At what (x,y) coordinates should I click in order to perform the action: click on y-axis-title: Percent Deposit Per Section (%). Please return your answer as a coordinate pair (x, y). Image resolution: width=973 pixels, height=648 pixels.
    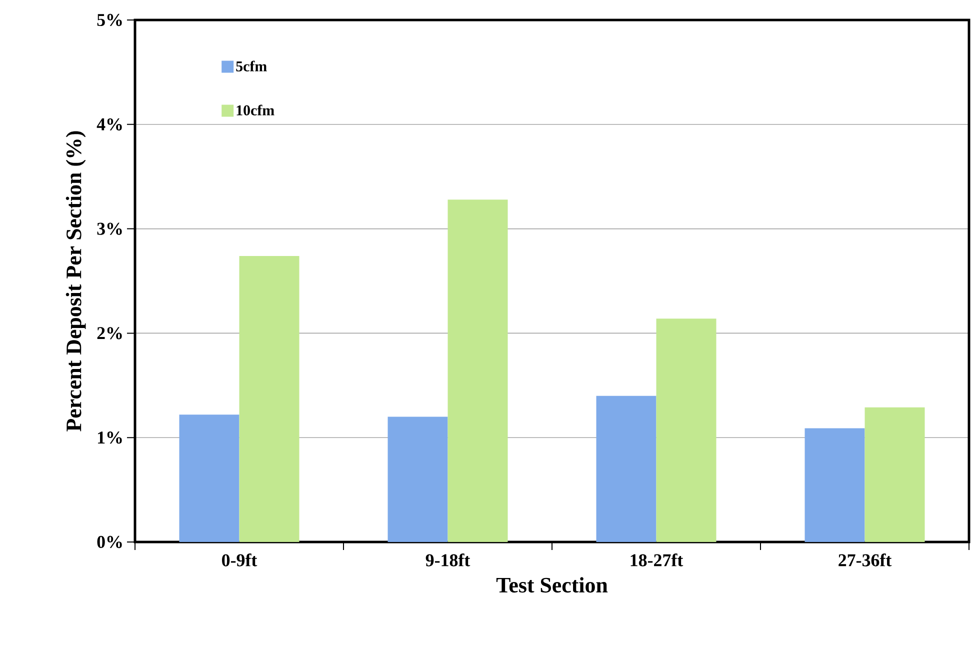
    Looking at the image, I should click on (76, 281).